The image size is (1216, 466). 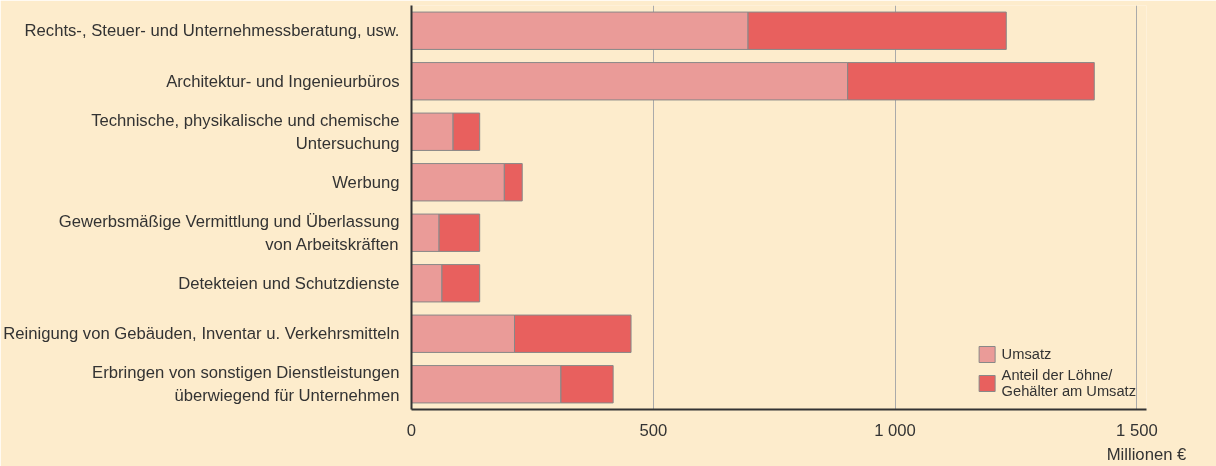 I want to click on y-tick-label: Architektur- und Ingenieurbüros, so click(x=283, y=81).